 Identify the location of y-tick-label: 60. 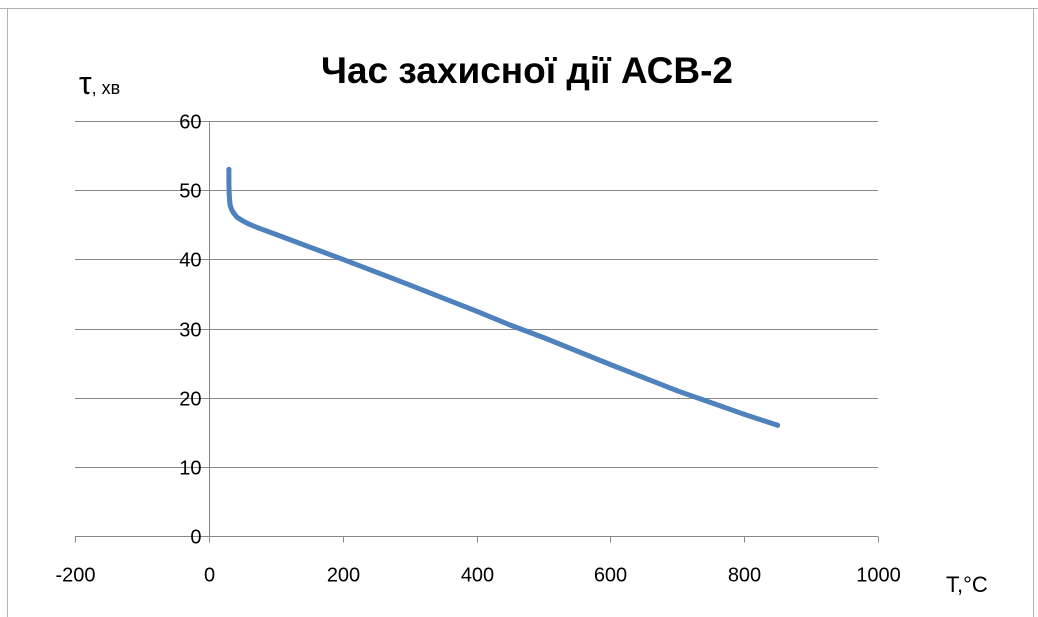
(190, 123).